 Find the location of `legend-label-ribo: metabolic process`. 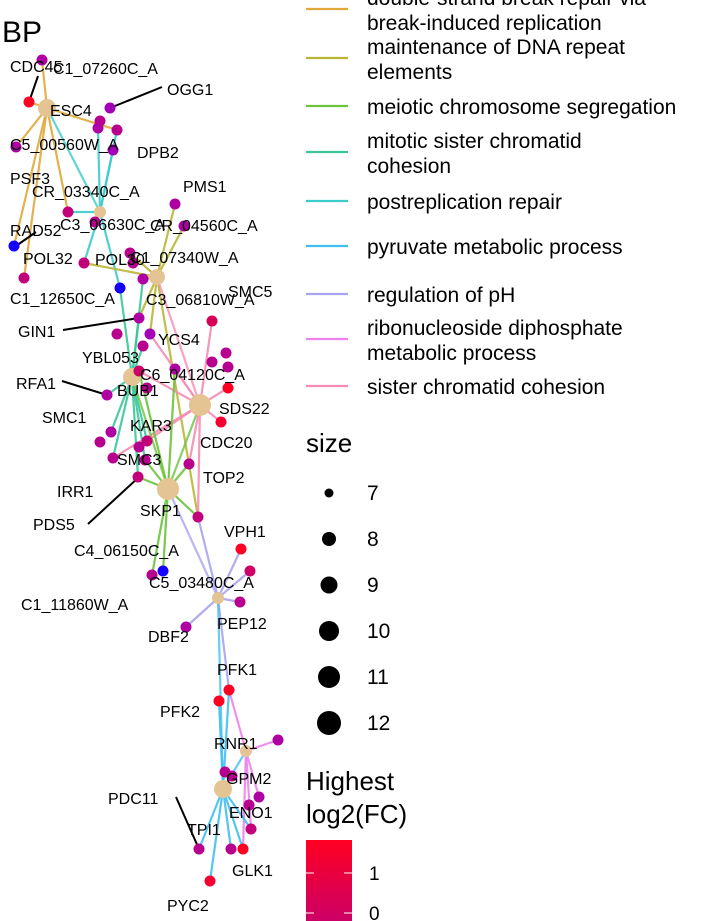

legend-label-ribo: metabolic process is located at coordinates (451, 353).